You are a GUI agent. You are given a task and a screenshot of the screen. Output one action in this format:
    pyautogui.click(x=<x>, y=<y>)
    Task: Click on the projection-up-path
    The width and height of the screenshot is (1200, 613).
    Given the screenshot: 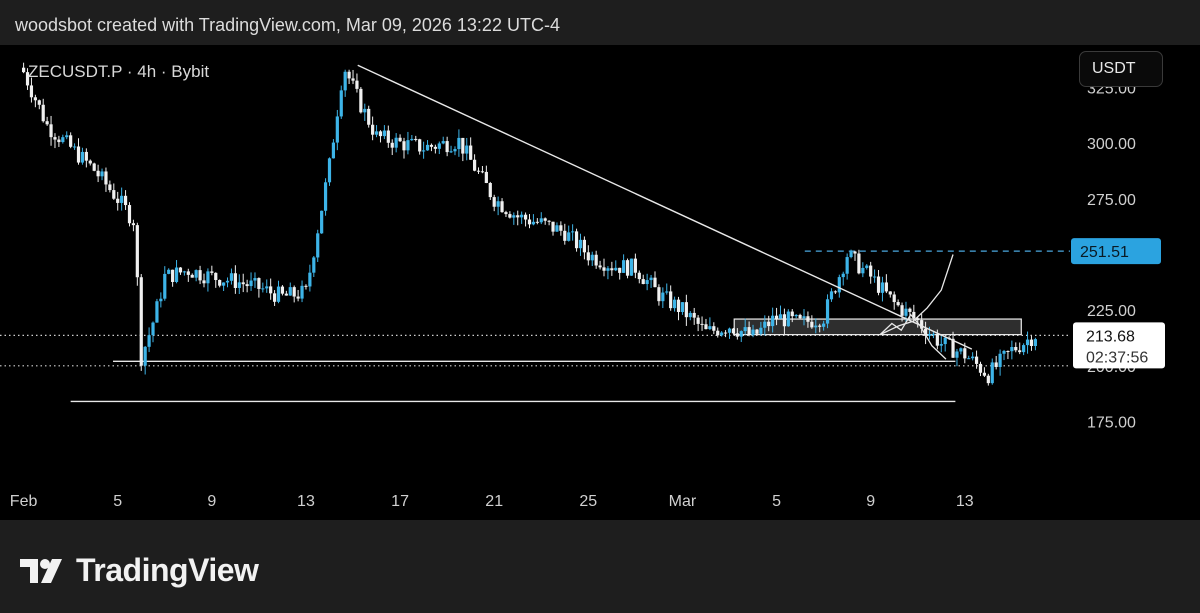 What is the action you would take?
    pyautogui.click(x=916, y=295)
    